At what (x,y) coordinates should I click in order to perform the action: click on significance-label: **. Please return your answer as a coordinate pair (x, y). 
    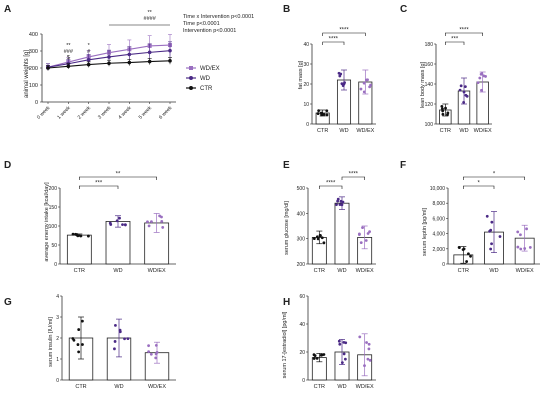
    Looking at the image, I should click on (118, 175).